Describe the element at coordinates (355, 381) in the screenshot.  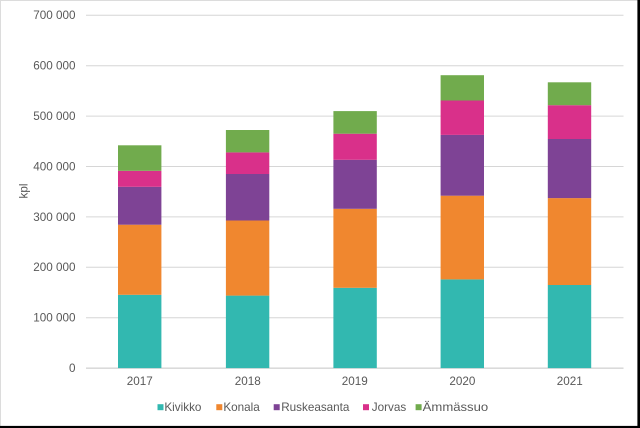
I see `svg-text: 2019` at that location.